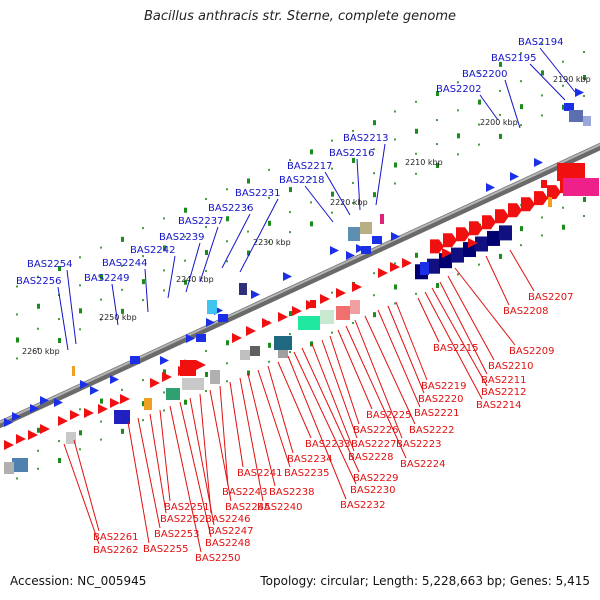 This screenshot has width=600, height=600. I want to click on lower-gene-label: BAS2223, so click(419, 444).